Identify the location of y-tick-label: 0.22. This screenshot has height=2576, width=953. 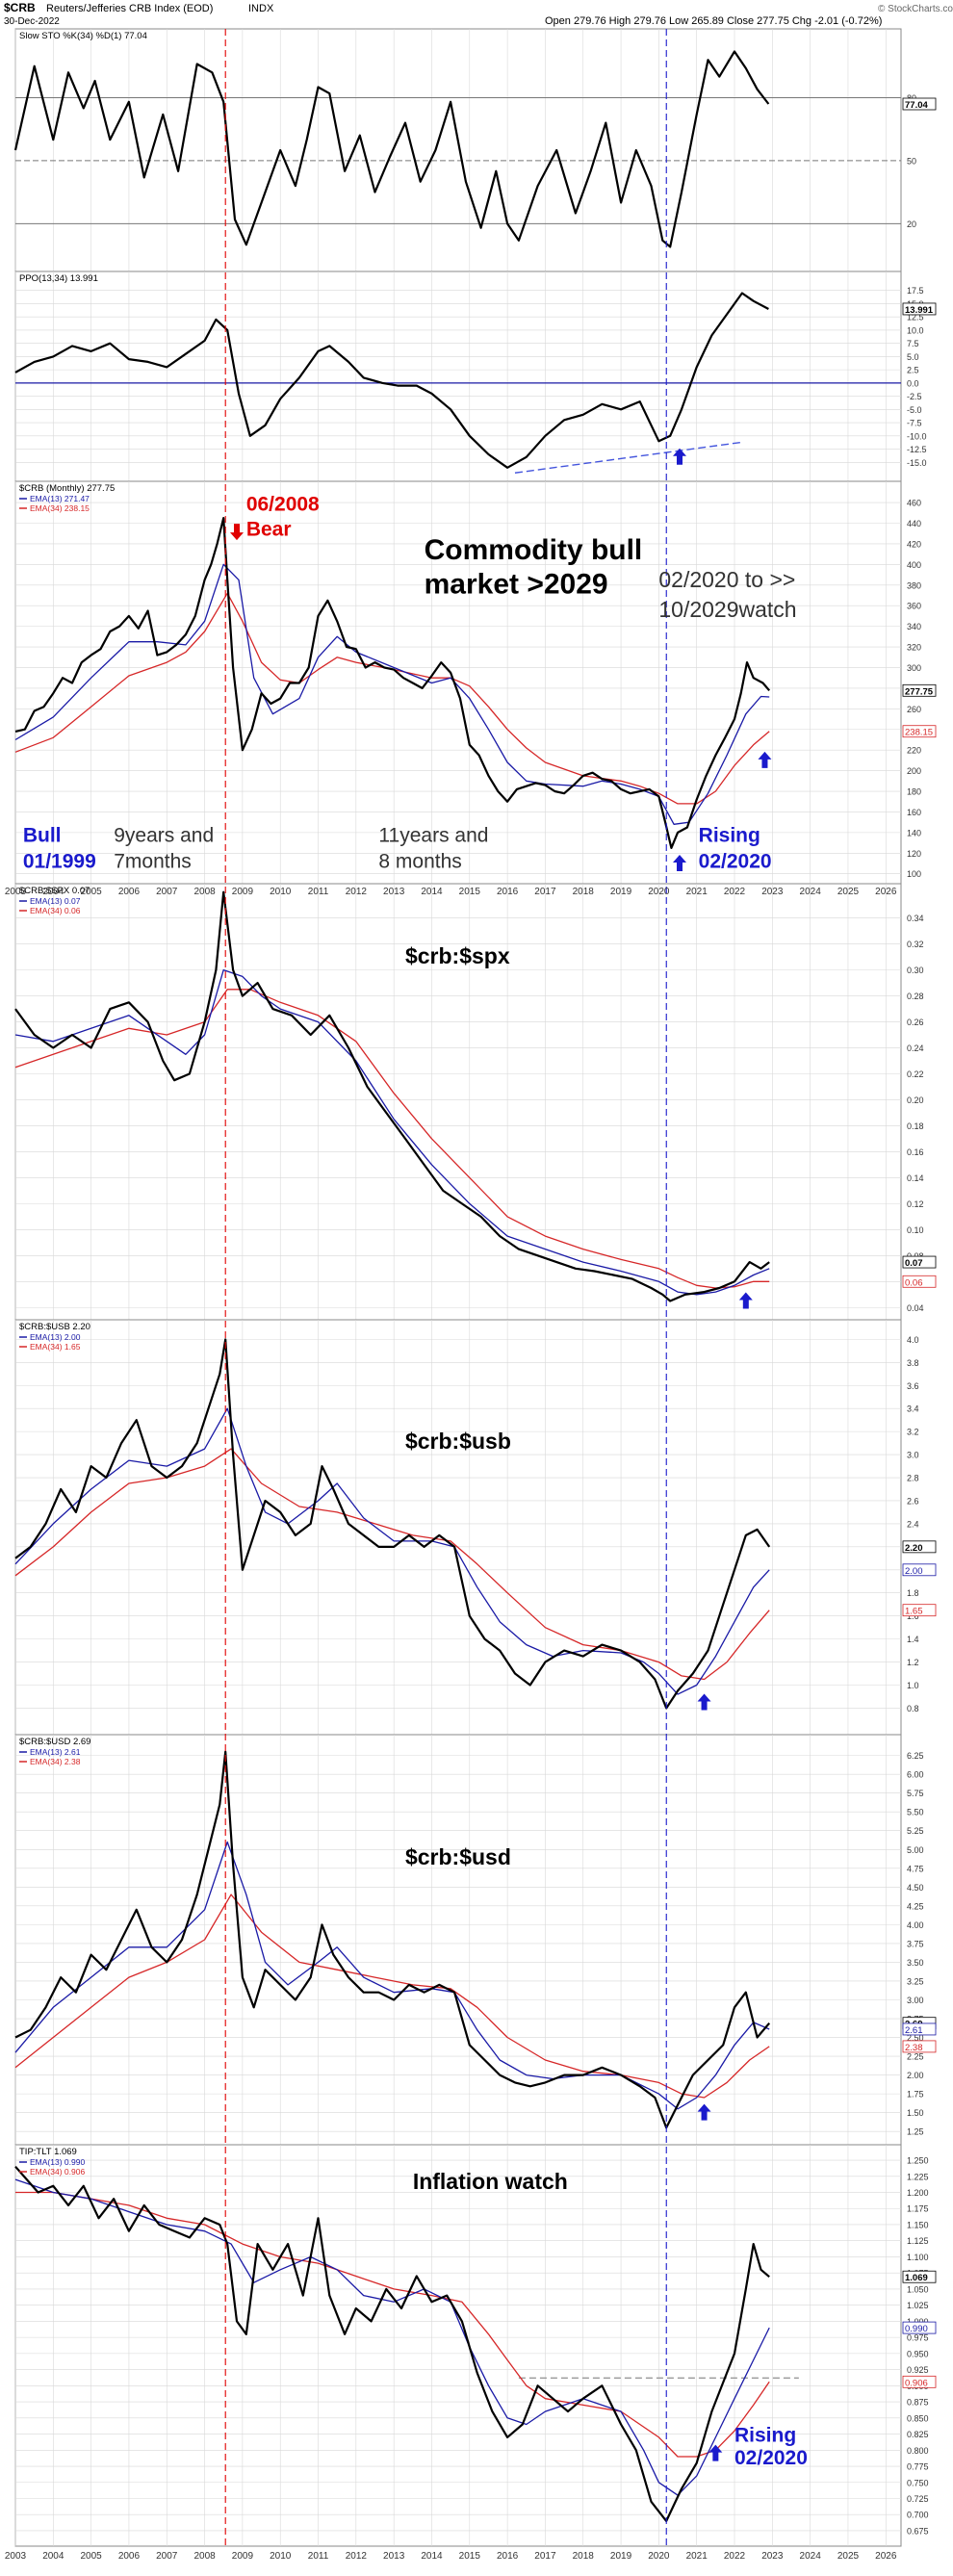
(915, 1074).